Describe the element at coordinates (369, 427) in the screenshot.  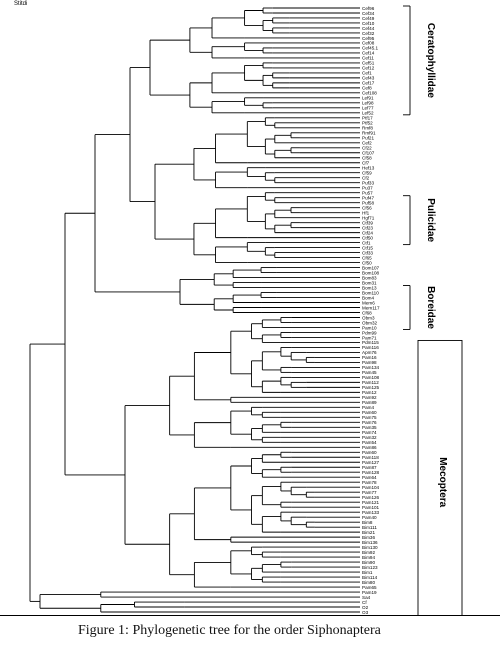
I see `leaf-label: Pam35` at that location.